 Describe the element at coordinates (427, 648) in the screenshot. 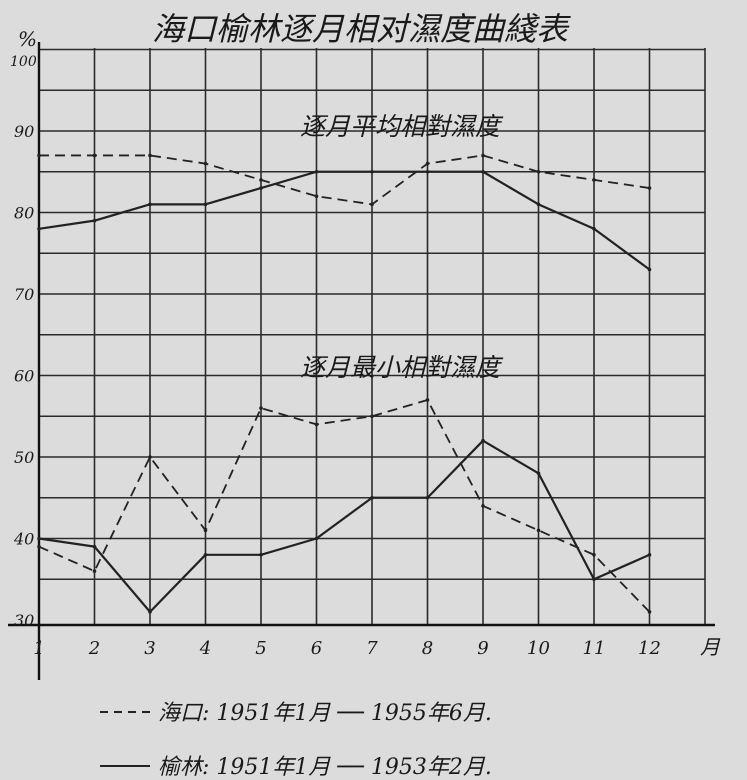

I see `x-tick-label: 8` at that location.